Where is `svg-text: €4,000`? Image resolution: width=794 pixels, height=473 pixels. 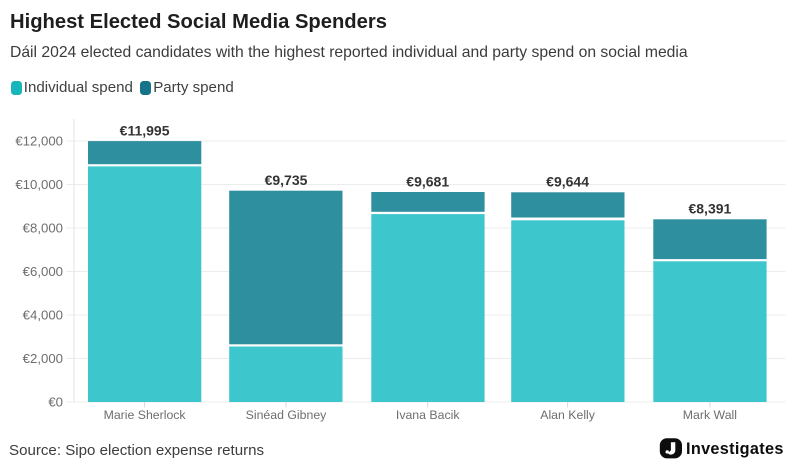
svg-text: €4,000 is located at coordinates (43, 314).